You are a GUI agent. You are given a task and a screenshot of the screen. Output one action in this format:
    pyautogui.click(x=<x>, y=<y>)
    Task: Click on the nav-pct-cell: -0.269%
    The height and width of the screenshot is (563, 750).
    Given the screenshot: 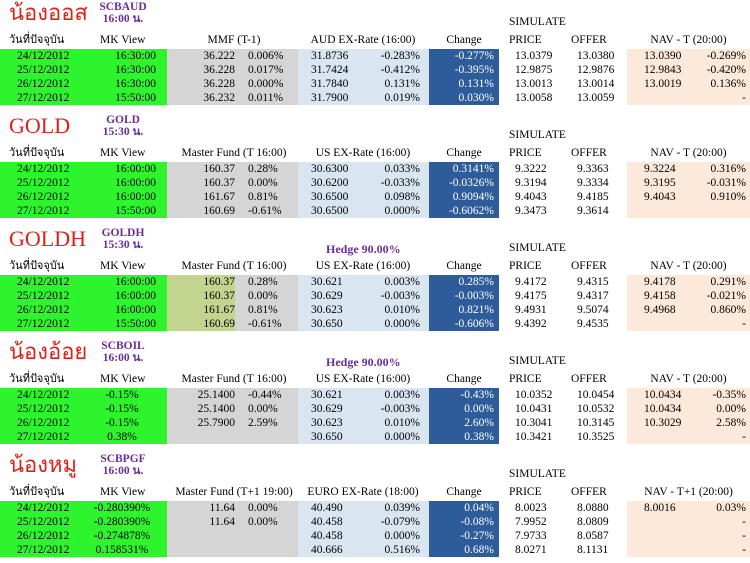 What is the action you would take?
    pyautogui.click(x=726, y=56)
    